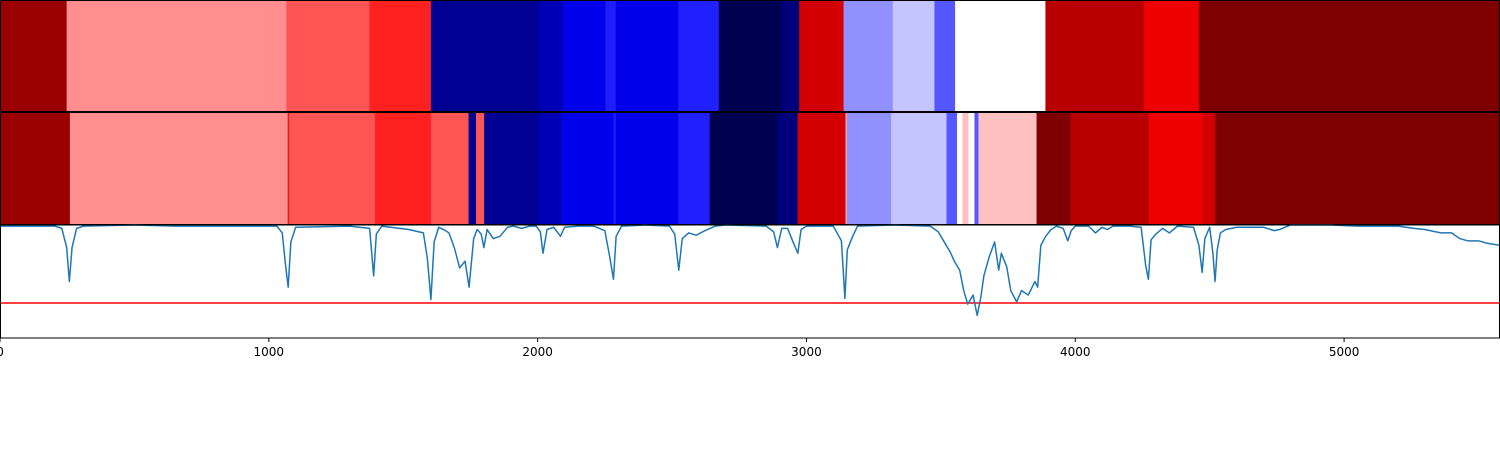 The width and height of the screenshot is (1500, 450). I want to click on x-tick-label-5: 5000, so click(1344, 352).